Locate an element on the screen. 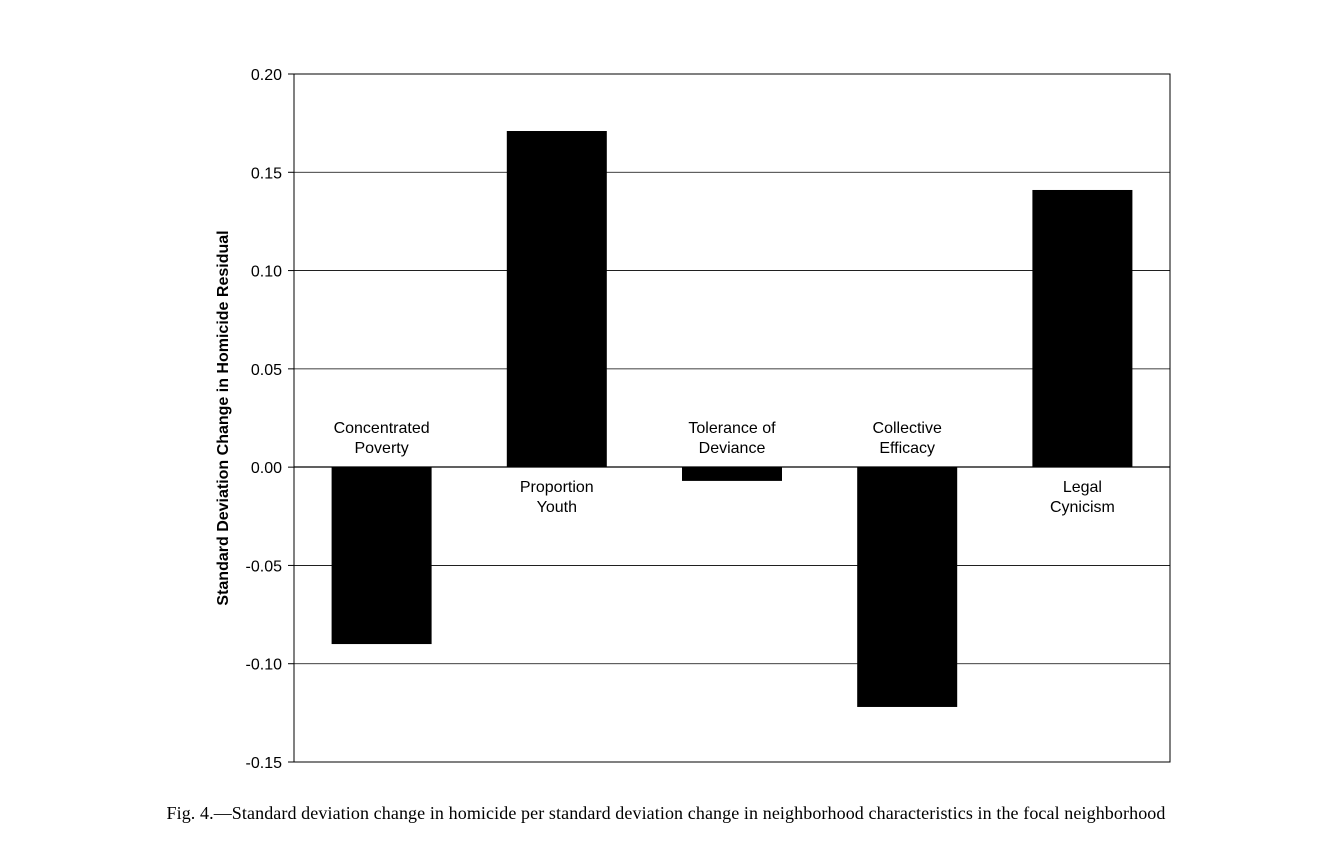 The height and width of the screenshot is (860, 1332). y-tick-label: 0.05 is located at coordinates (266, 370).